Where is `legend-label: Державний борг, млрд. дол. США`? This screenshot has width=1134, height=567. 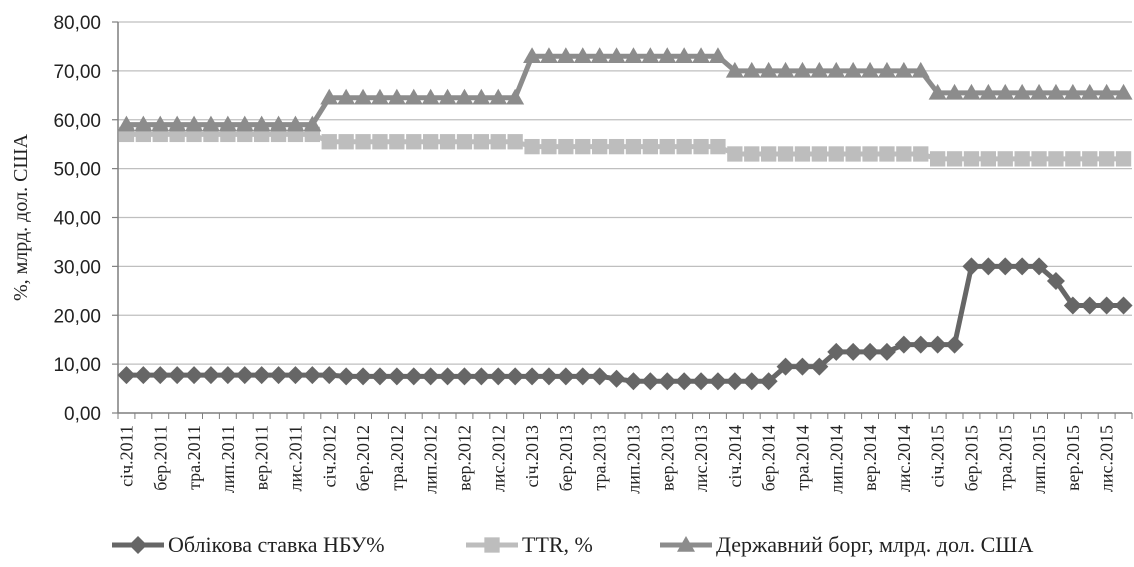 legend-label: Державний борг, млрд. дол. США is located at coordinates (875, 544).